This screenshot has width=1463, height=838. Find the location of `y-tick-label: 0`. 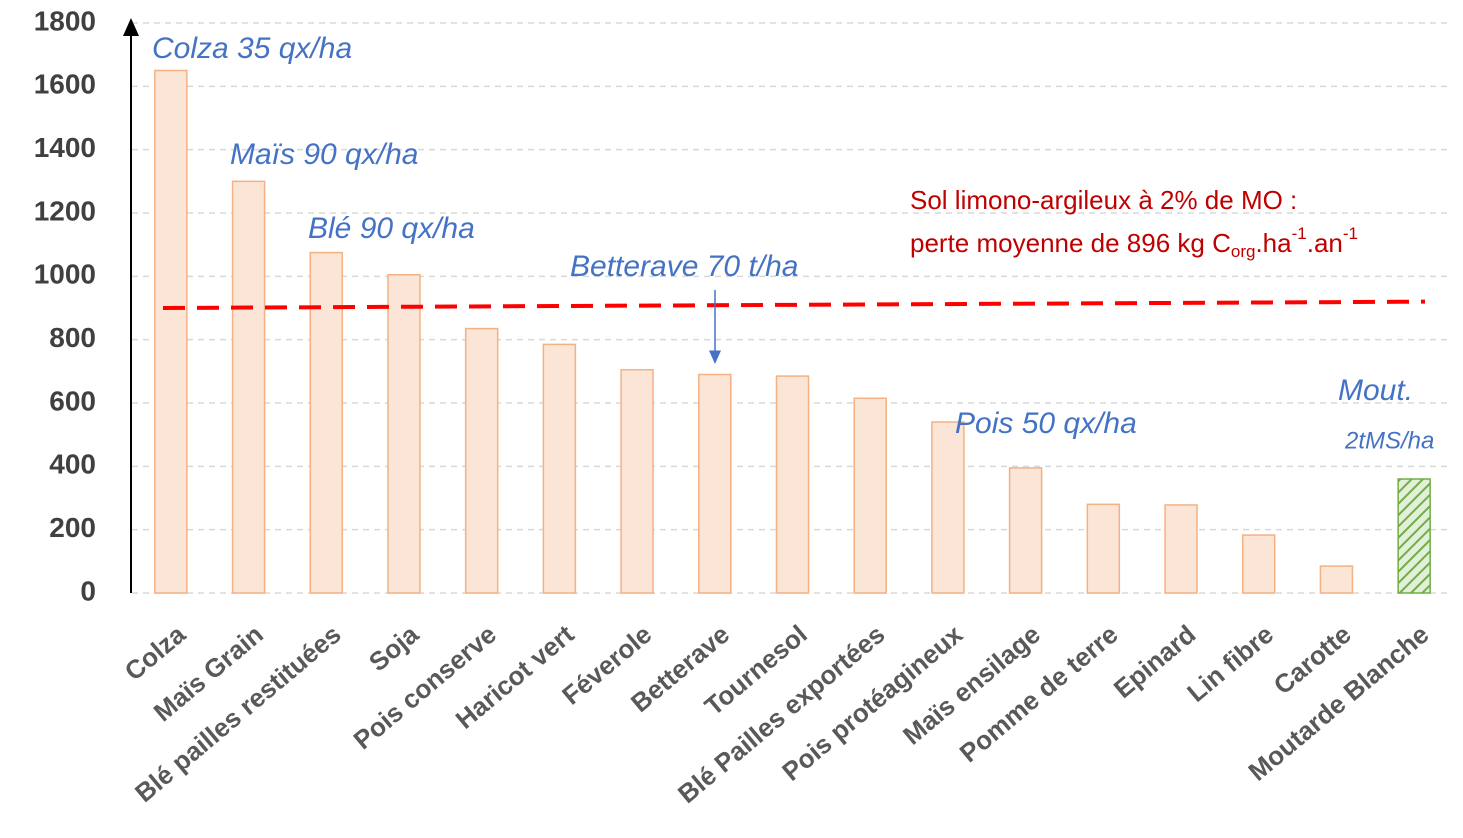

y-tick-label: 0 is located at coordinates (88, 590).